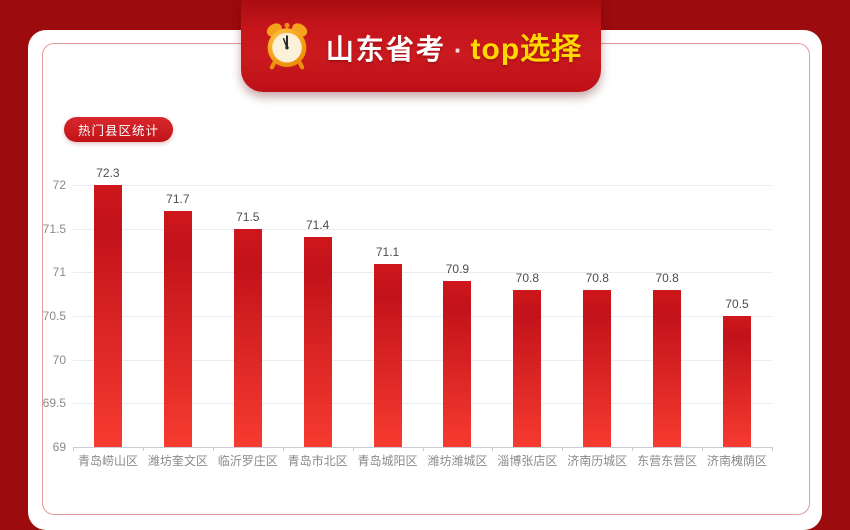  What do you see at coordinates (737, 461) in the screenshot?
I see `x-axis-category-label: 济南槐荫区` at bounding box center [737, 461].